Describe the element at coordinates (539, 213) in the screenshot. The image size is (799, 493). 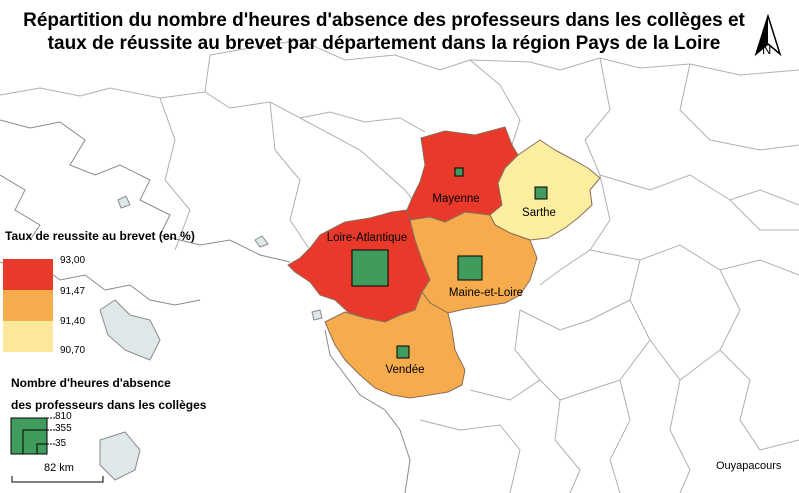
I see `label-sarthe: Sarthe` at that location.